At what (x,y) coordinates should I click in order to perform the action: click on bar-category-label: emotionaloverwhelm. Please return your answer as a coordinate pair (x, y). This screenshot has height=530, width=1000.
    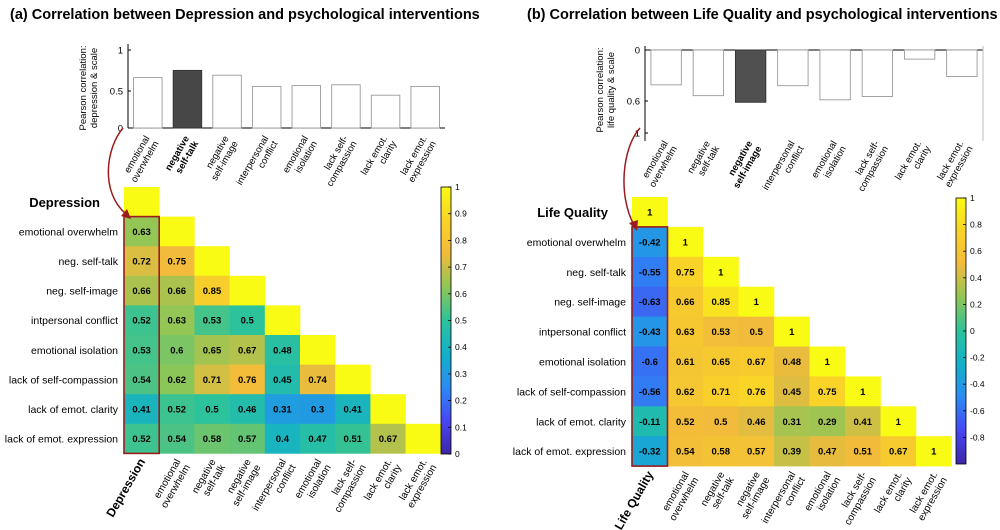
    Looking at the image, I should click on (141, 159).